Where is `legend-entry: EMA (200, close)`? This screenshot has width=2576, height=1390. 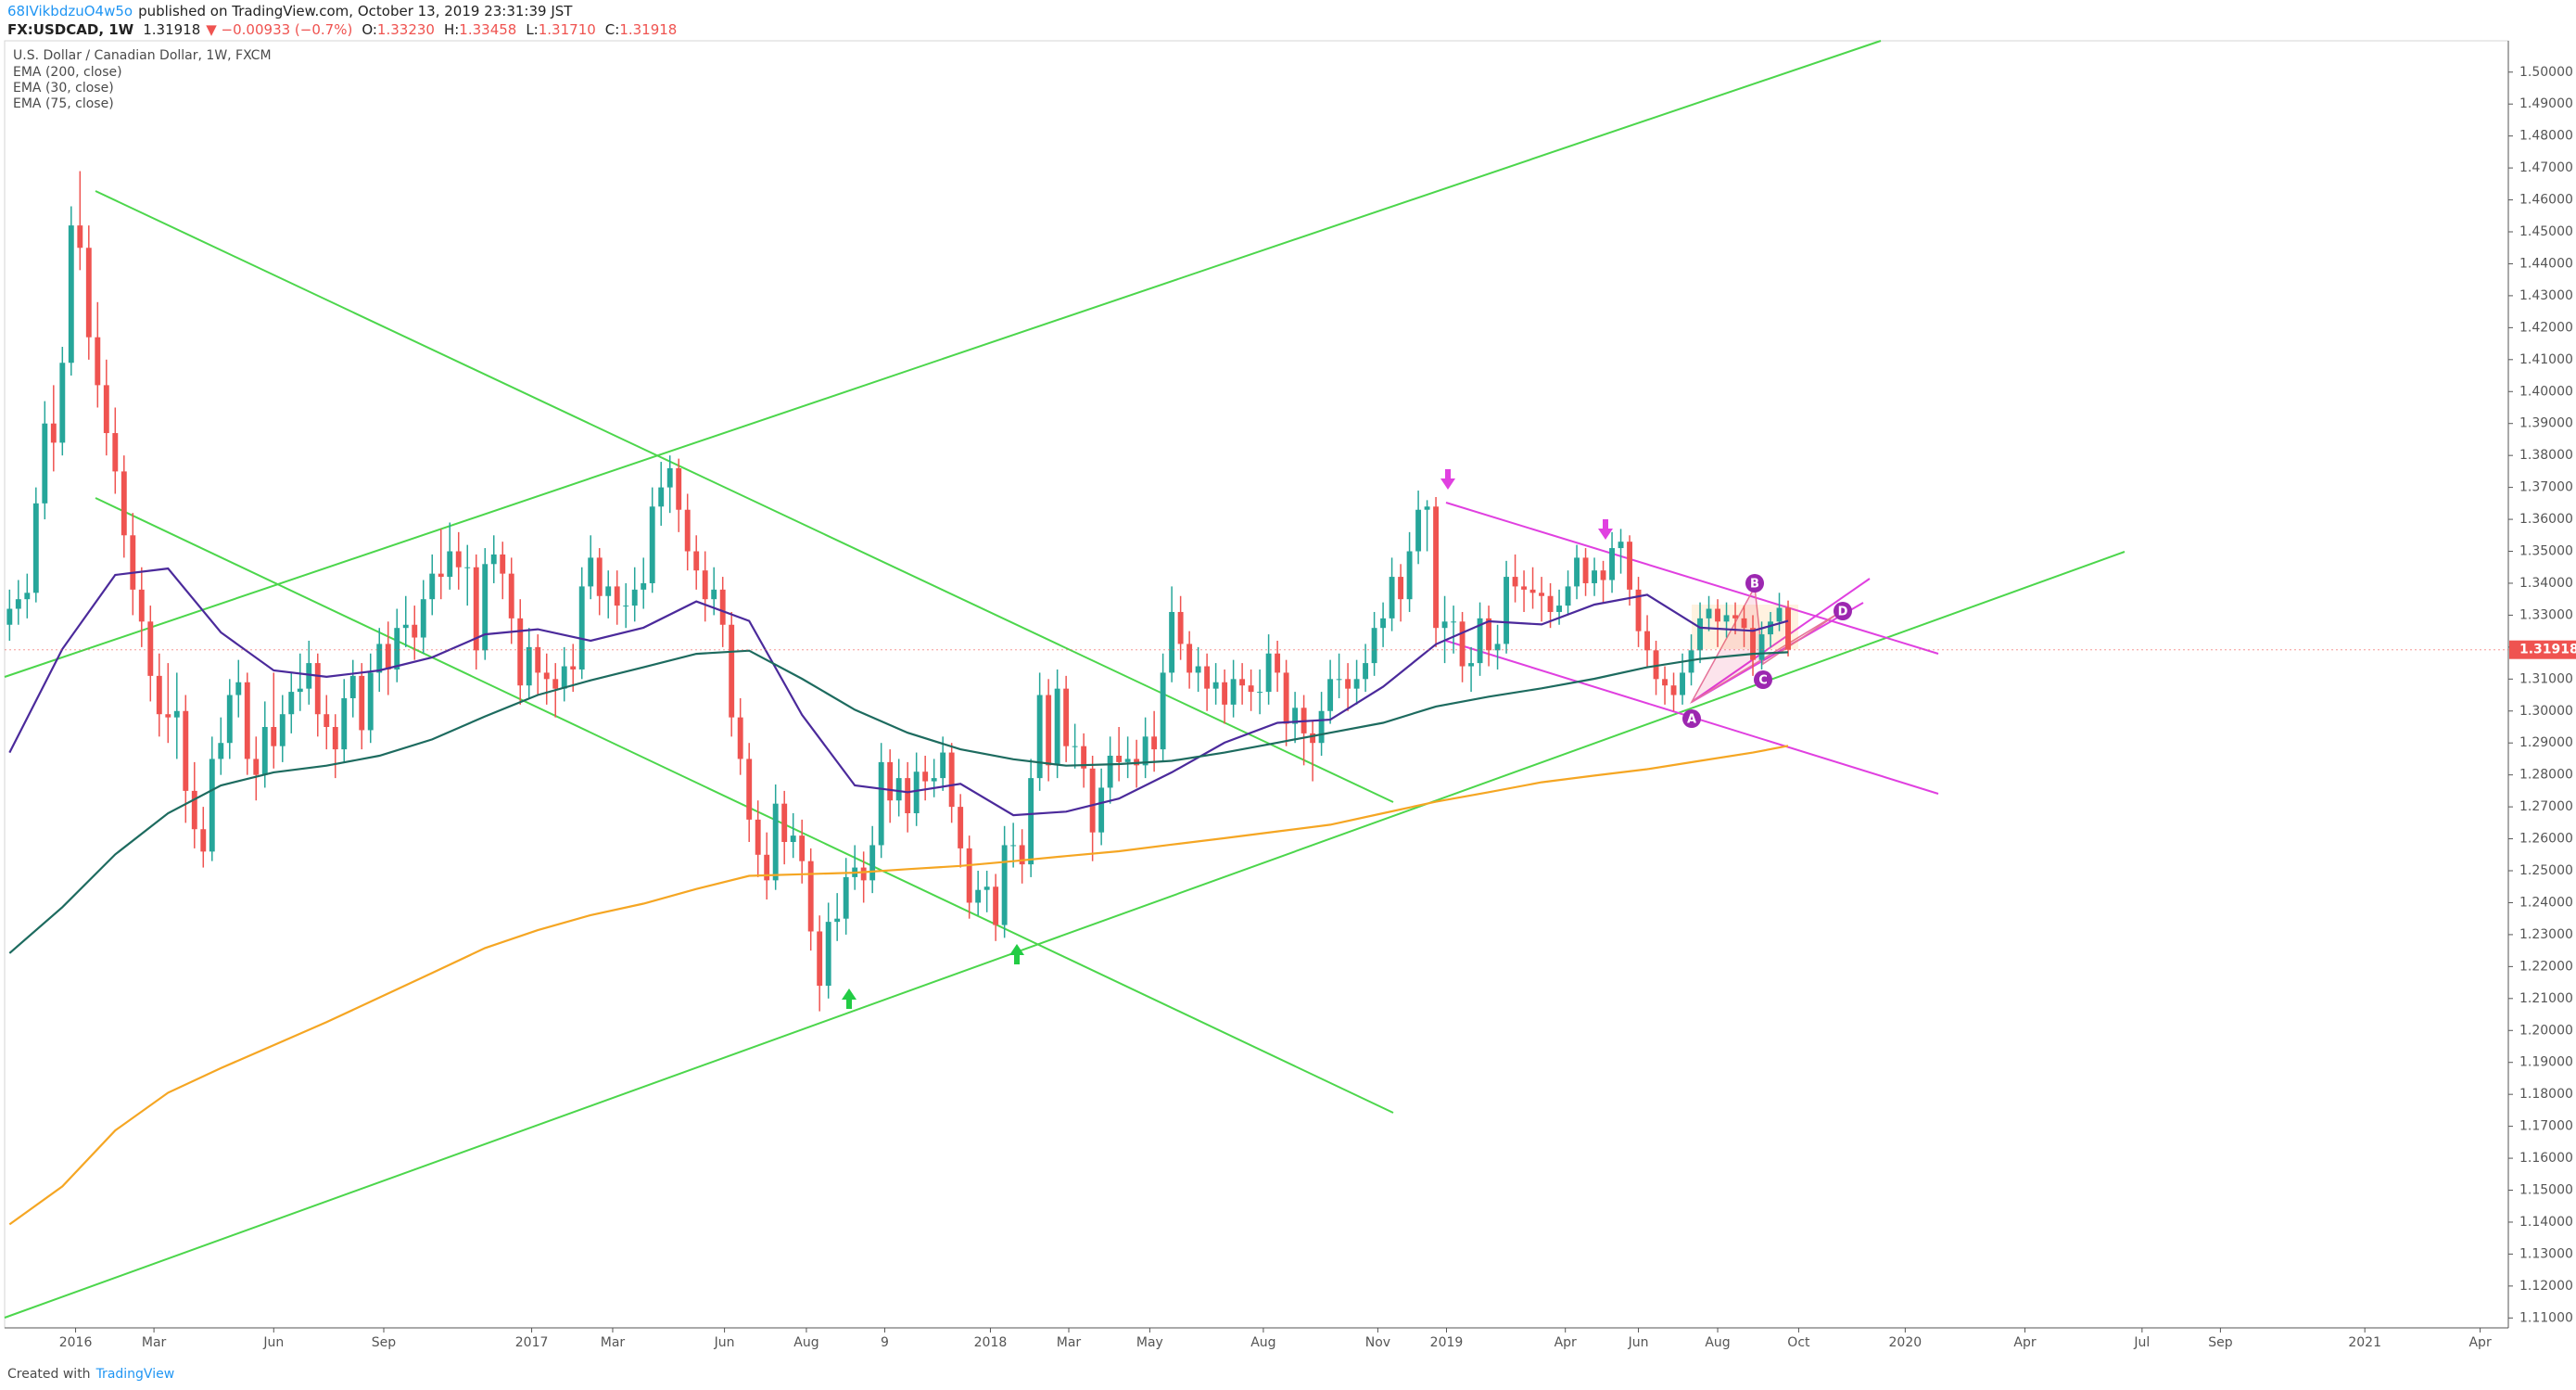 legend-entry: EMA (200, close) is located at coordinates (67, 72).